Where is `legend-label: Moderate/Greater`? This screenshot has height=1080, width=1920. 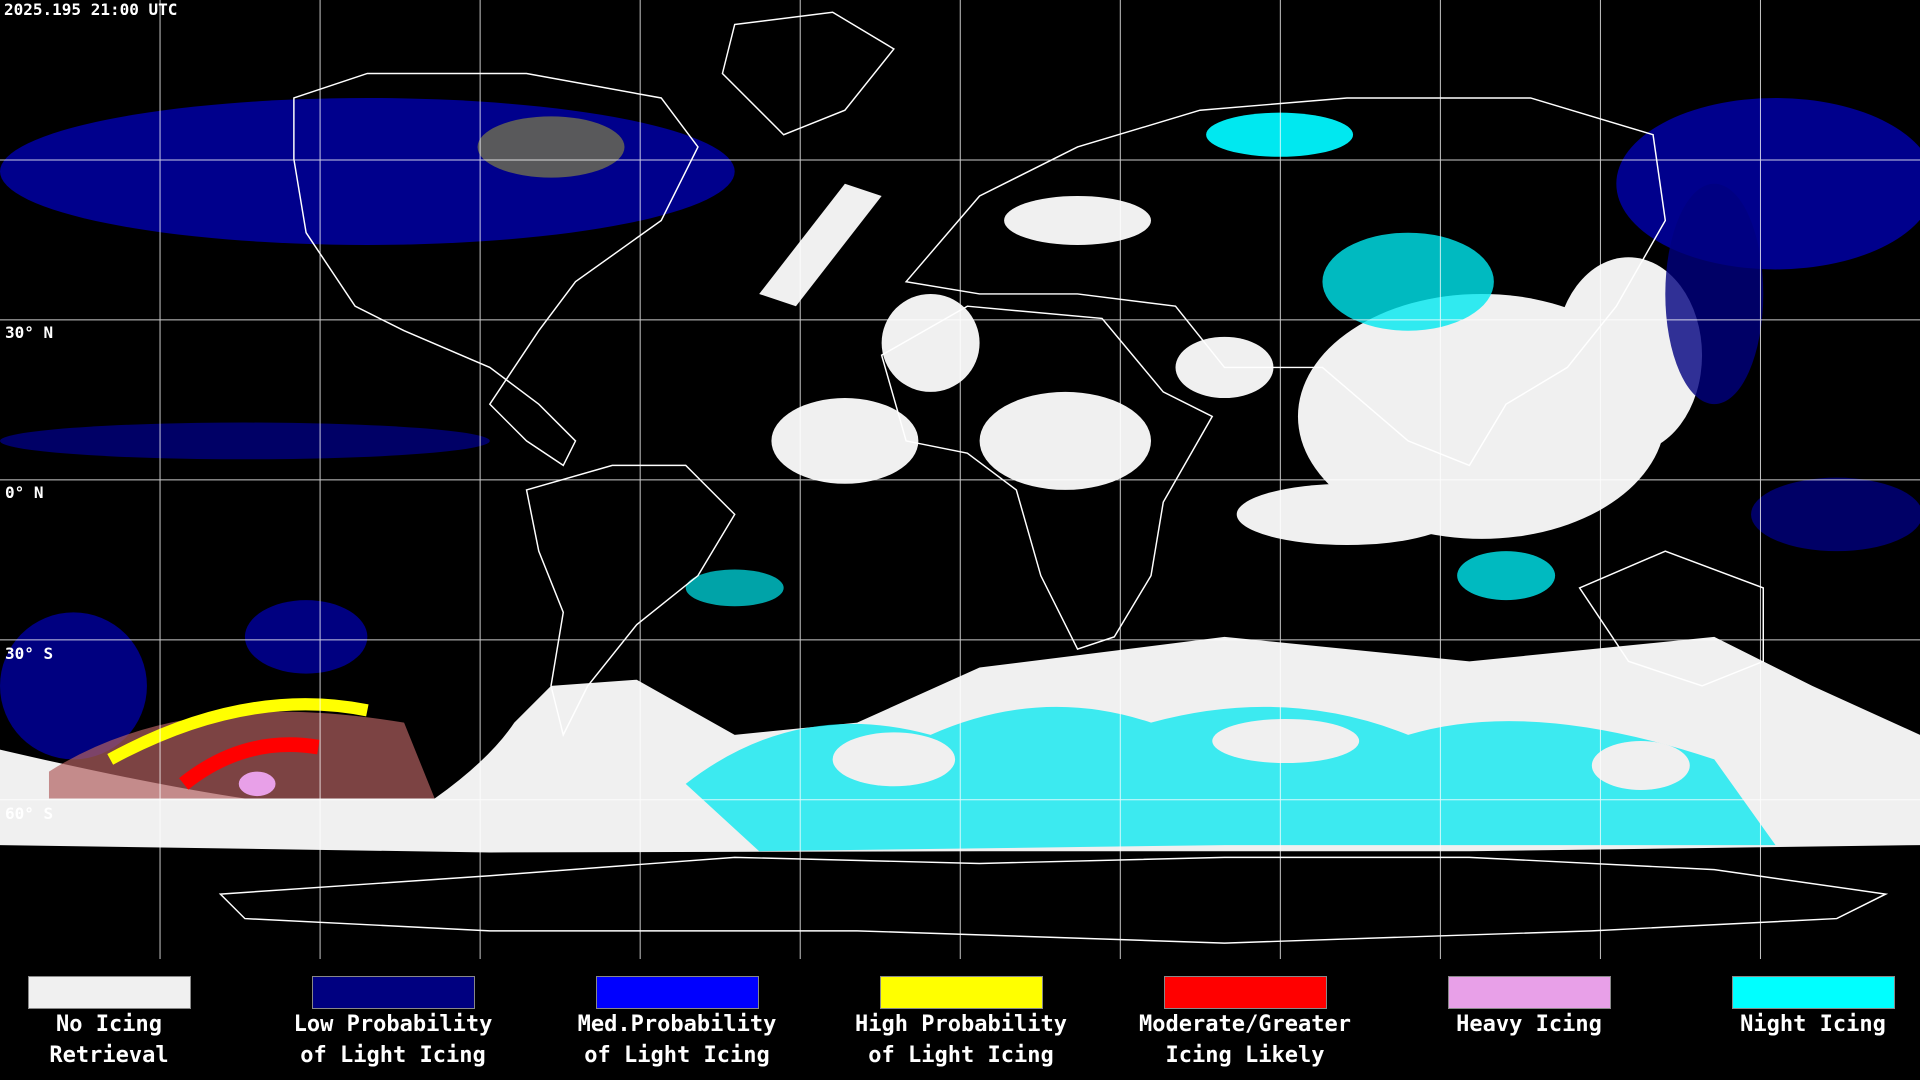 legend-label: Moderate/Greater is located at coordinates (1245, 1024).